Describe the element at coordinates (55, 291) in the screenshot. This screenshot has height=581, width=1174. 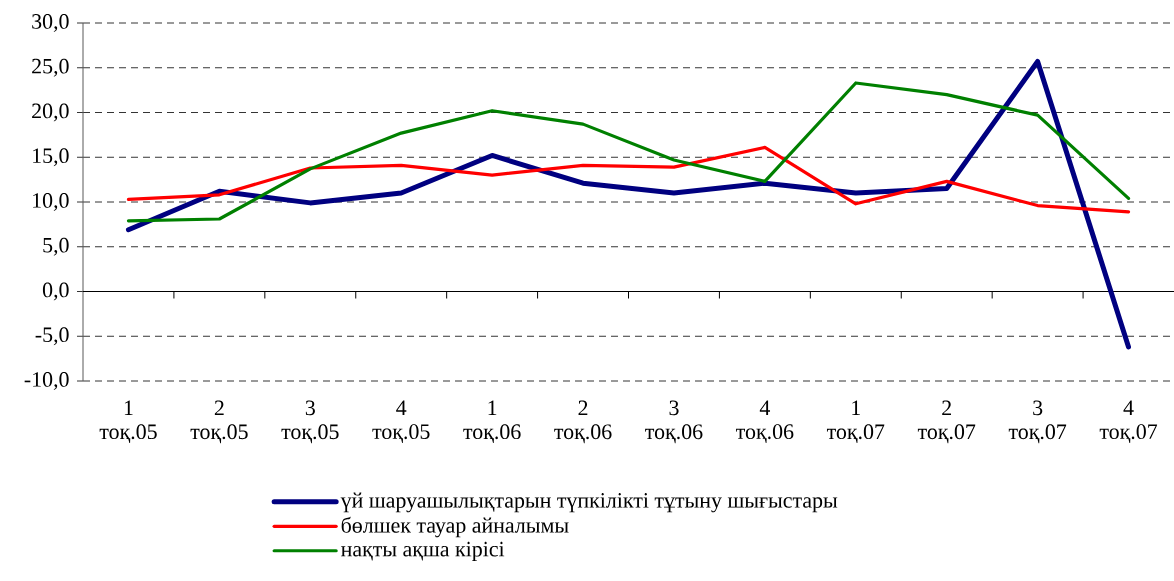
I see `y-tick-label: 0,0` at that location.